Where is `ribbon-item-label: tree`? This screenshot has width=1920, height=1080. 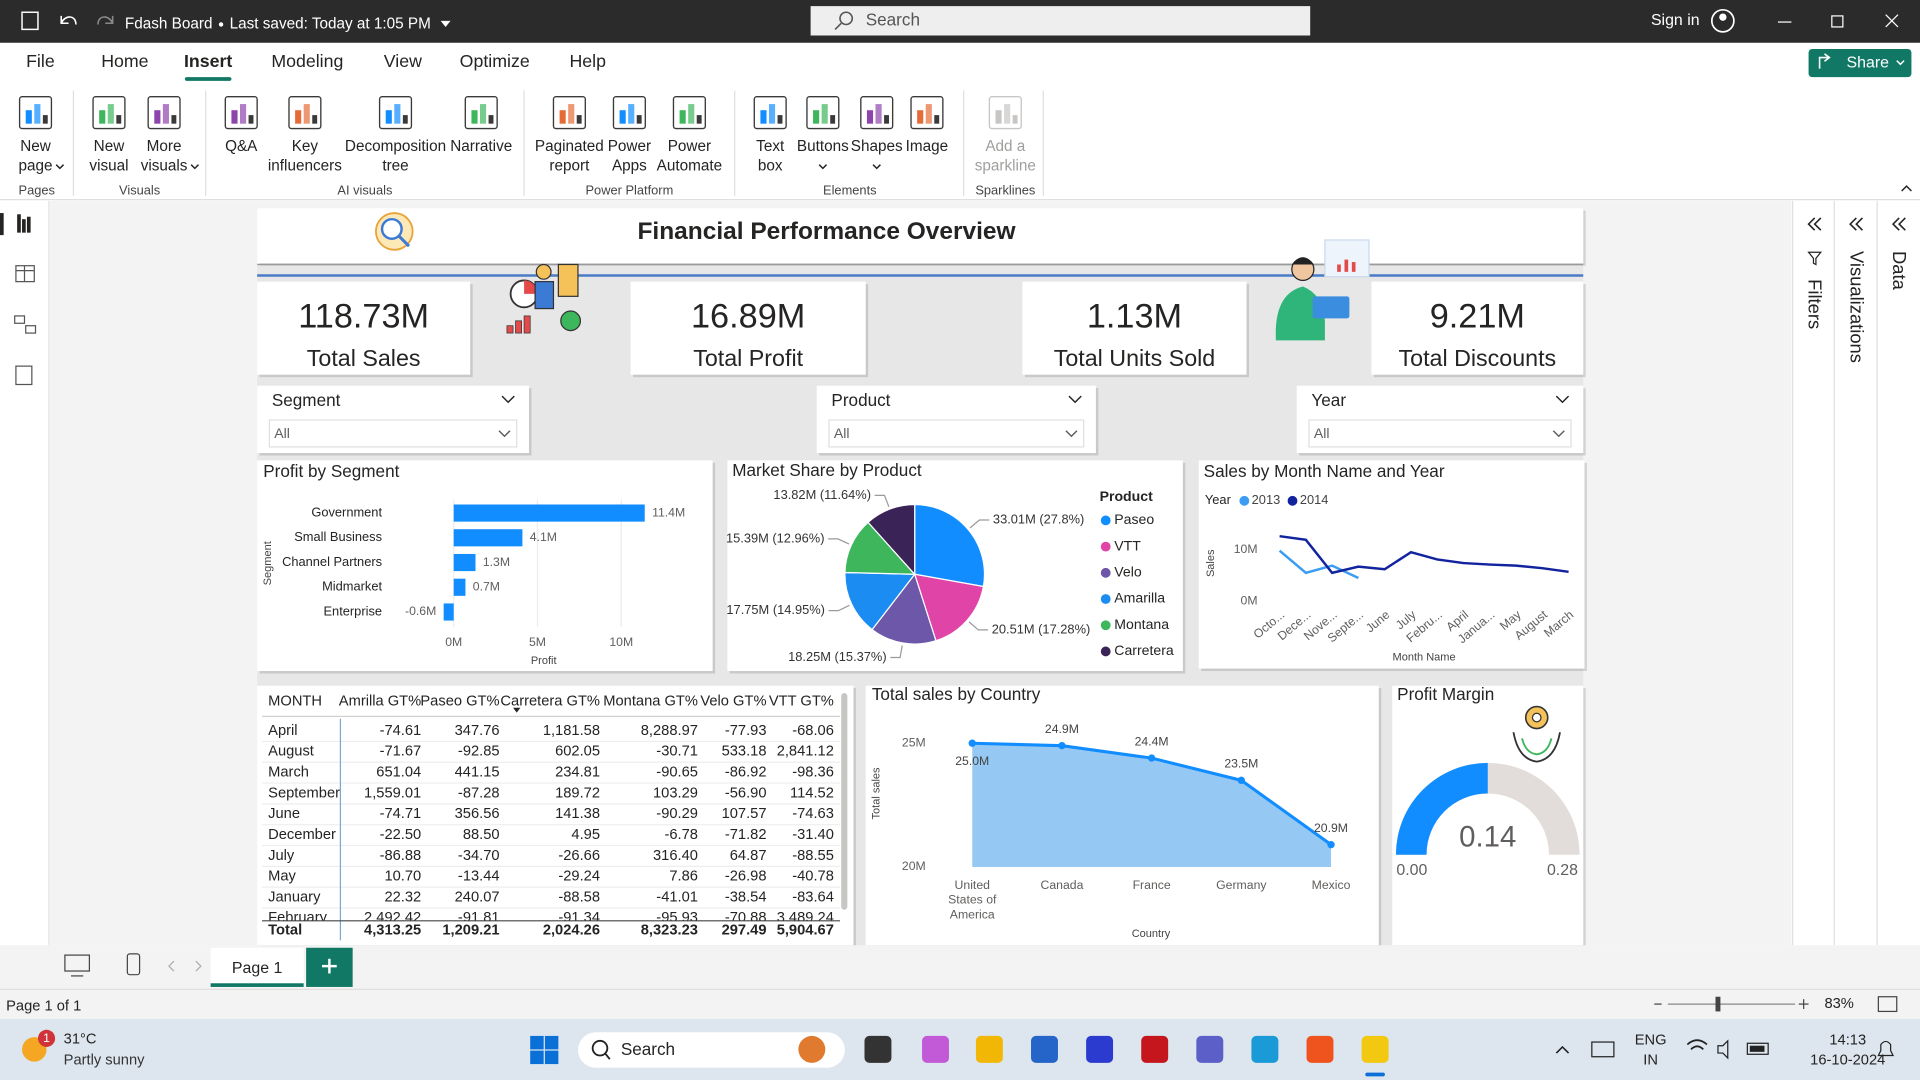 ribbon-item-label: tree is located at coordinates (395, 166).